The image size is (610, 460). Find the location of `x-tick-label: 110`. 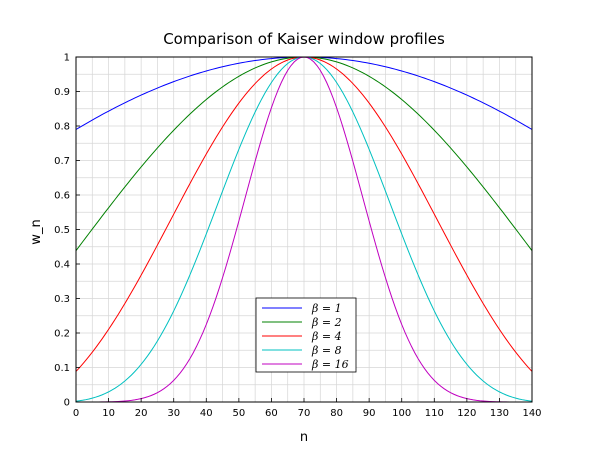

x-tick-label: 110 is located at coordinates (434, 413).